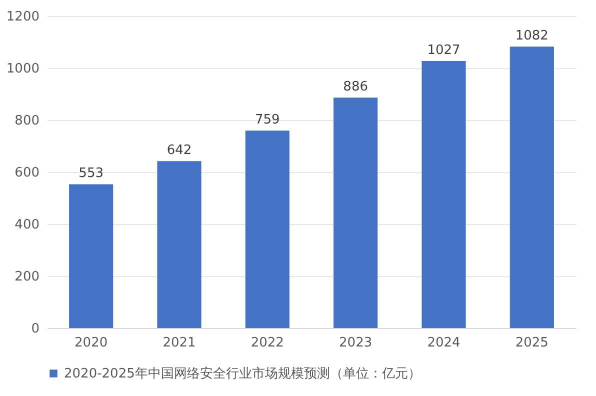  What do you see at coordinates (242, 374) in the screenshot?
I see `legend-label: 2020-2025年中国网络安全行业市场规模预测（单位：亿元）` at bounding box center [242, 374].